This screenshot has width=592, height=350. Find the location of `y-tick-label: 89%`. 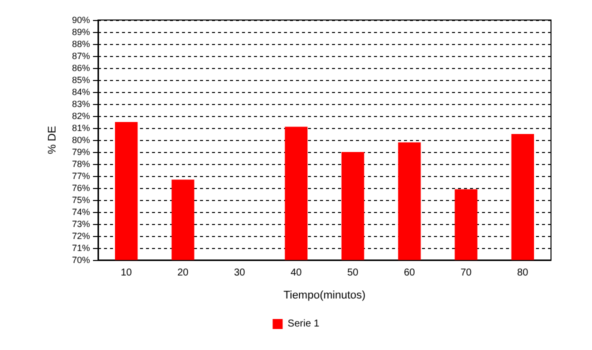

y-tick-label: 89% is located at coordinates (81, 32).